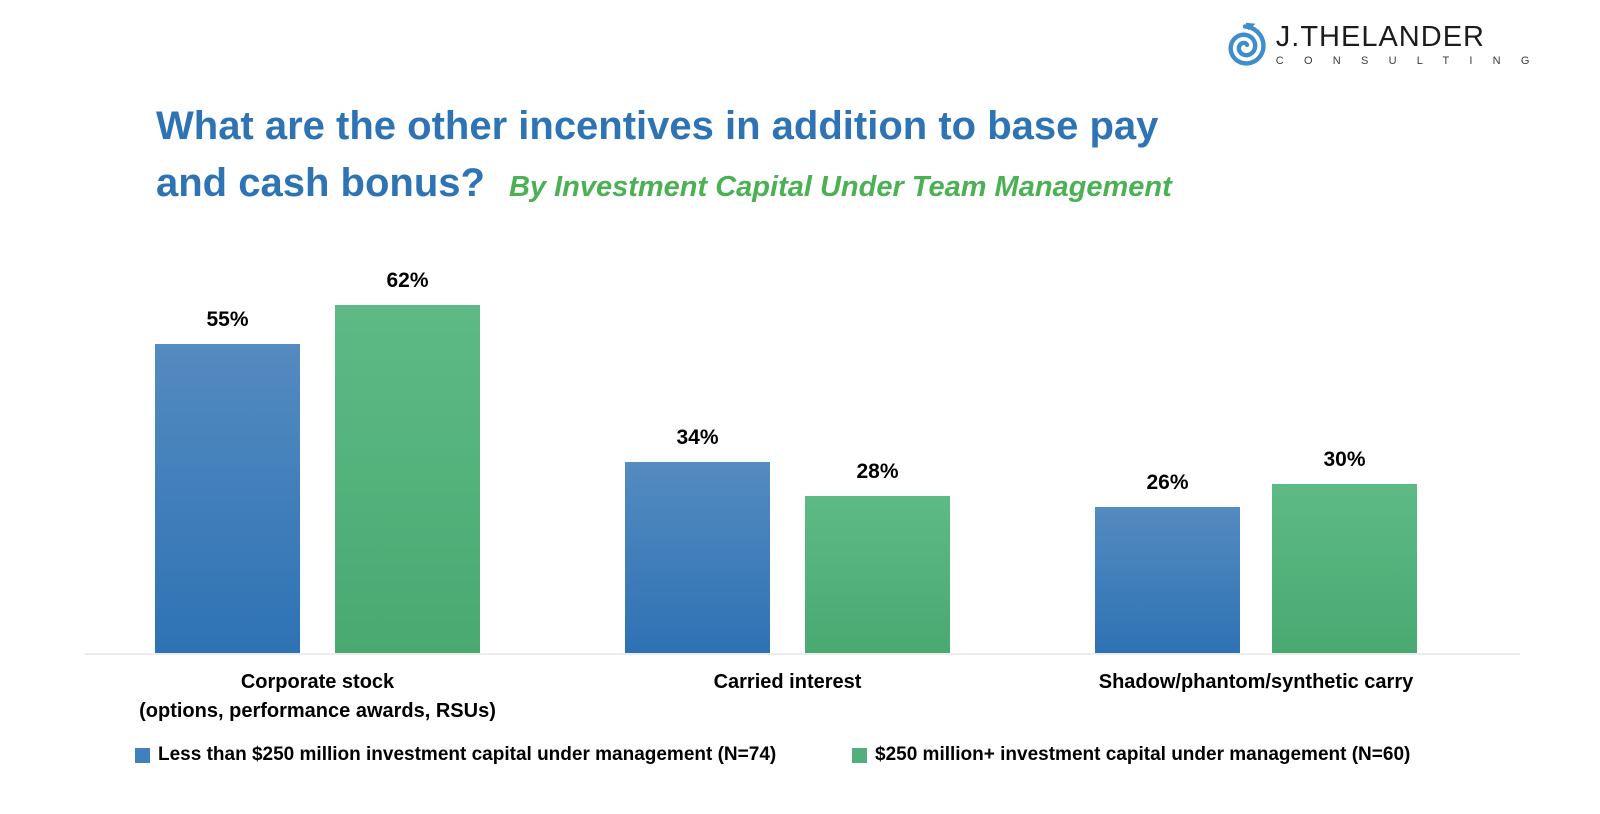 This screenshot has height=814, width=1600. What do you see at coordinates (1406, 61) in the screenshot?
I see `logo-subtitle-text: C O N S U L T I N G` at bounding box center [1406, 61].